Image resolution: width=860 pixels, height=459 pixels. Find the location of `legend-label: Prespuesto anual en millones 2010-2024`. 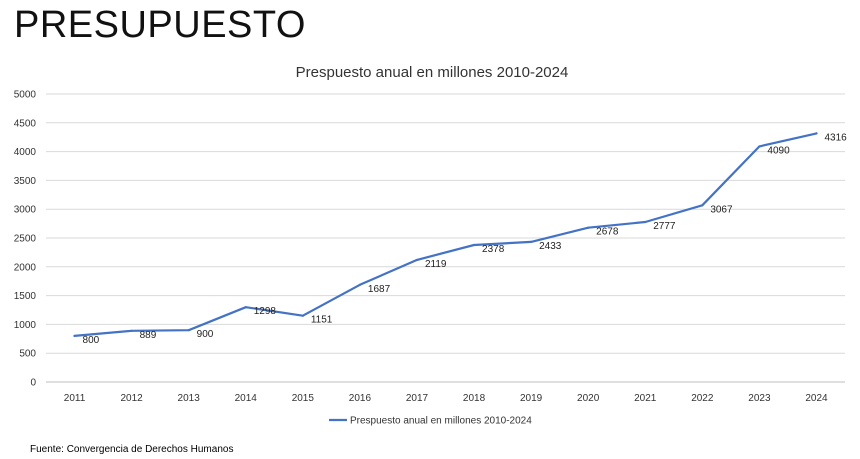

legend-label: Prespuesto anual en millones 2010-2024 is located at coordinates (441, 421).